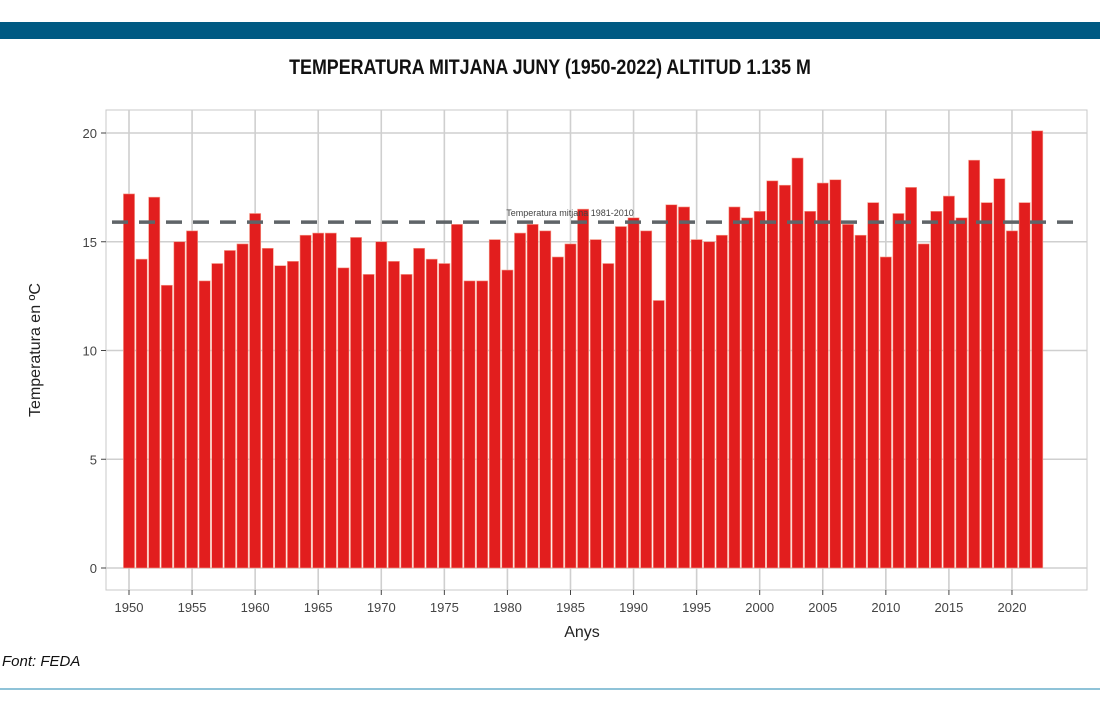 This screenshot has width=1100, height=710. Describe the element at coordinates (166, 426) in the screenshot. I see `bar-1953` at that location.